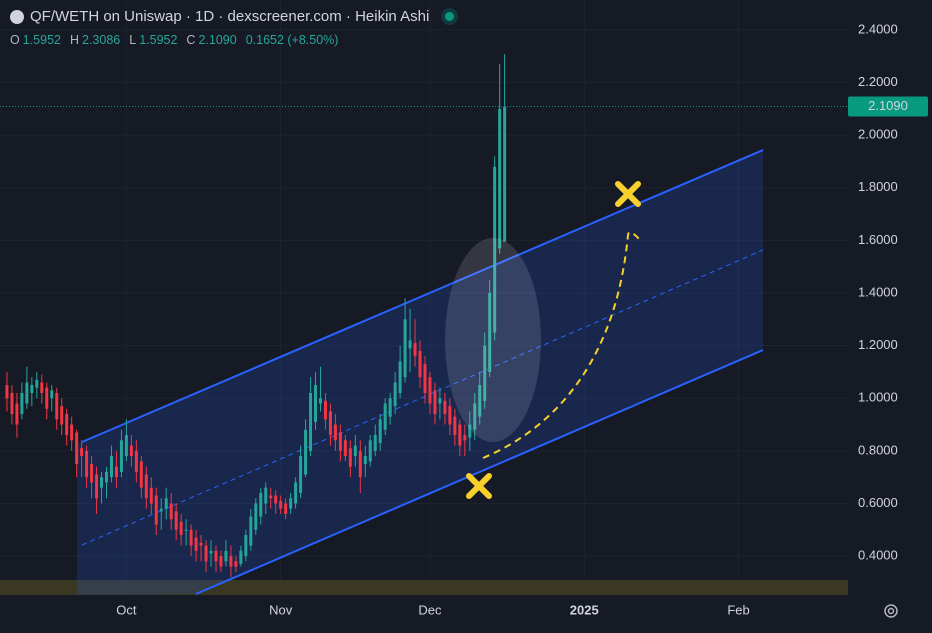 Image resolution: width=932 pixels, height=633 pixels. I want to click on c-label: C, so click(191, 40).